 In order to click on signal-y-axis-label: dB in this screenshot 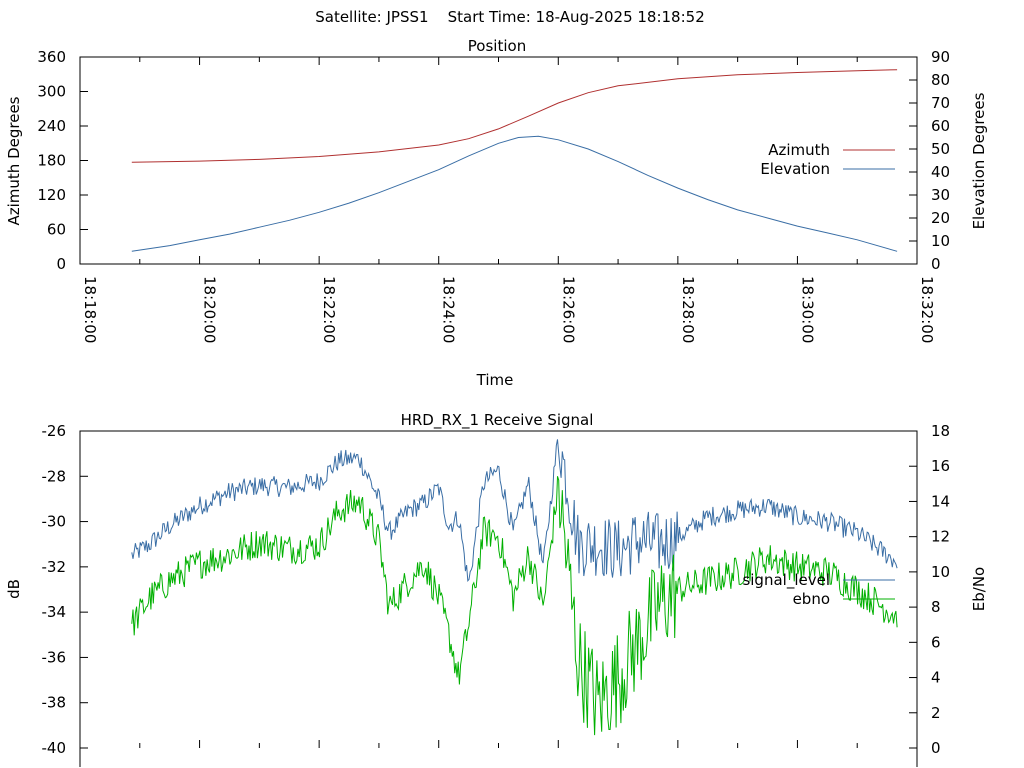, I will do `click(14, 589)`.